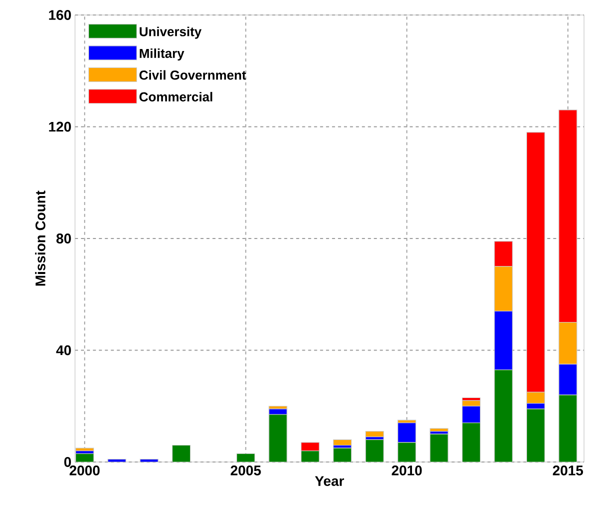 Image resolution: width=592 pixels, height=508 pixels. I want to click on y-tick-label: 0, so click(67, 462).